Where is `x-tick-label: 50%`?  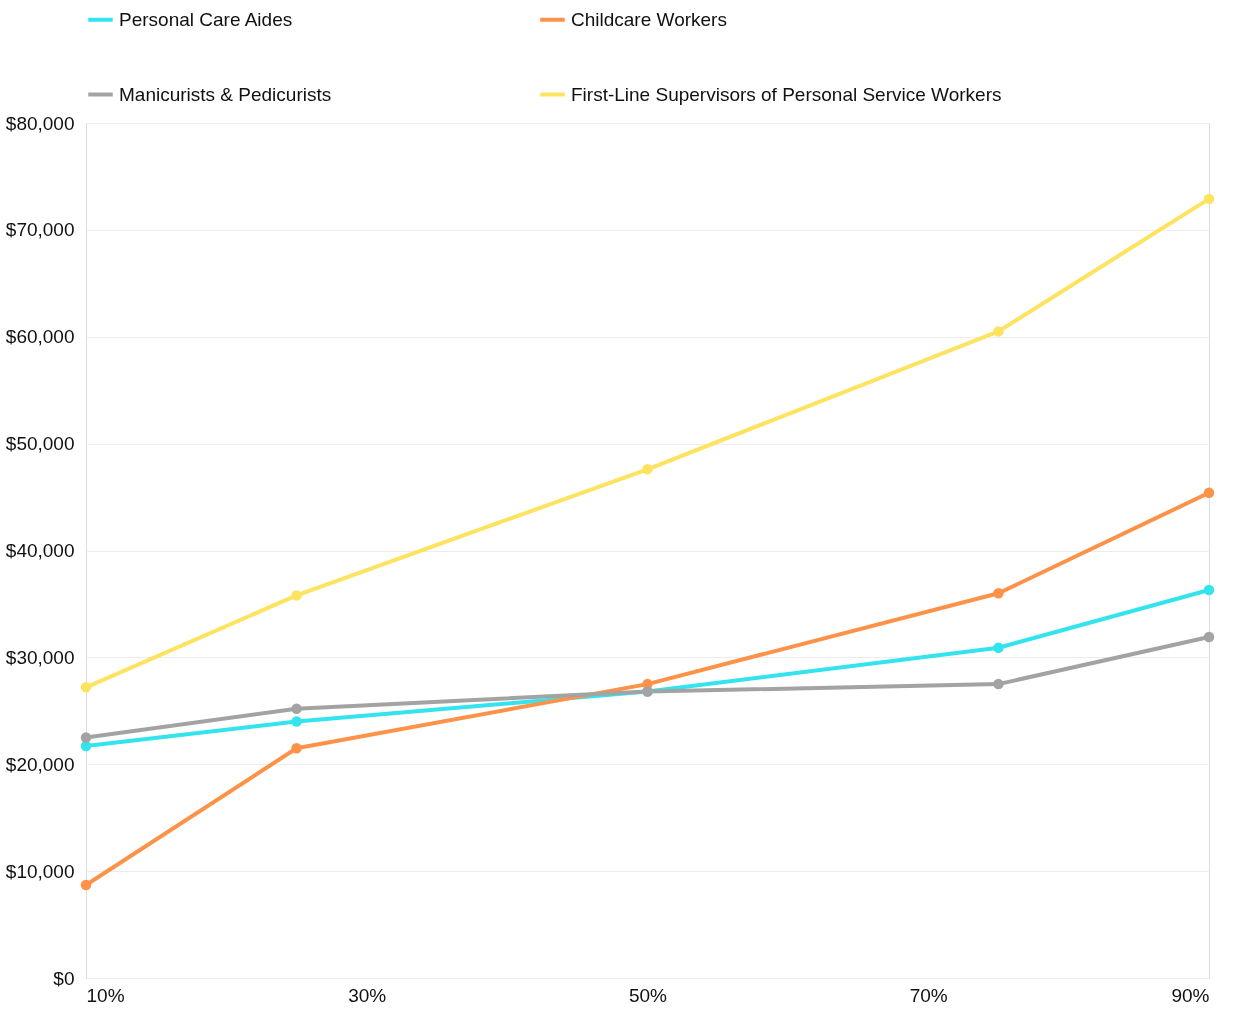 x-tick-label: 50% is located at coordinates (648, 995).